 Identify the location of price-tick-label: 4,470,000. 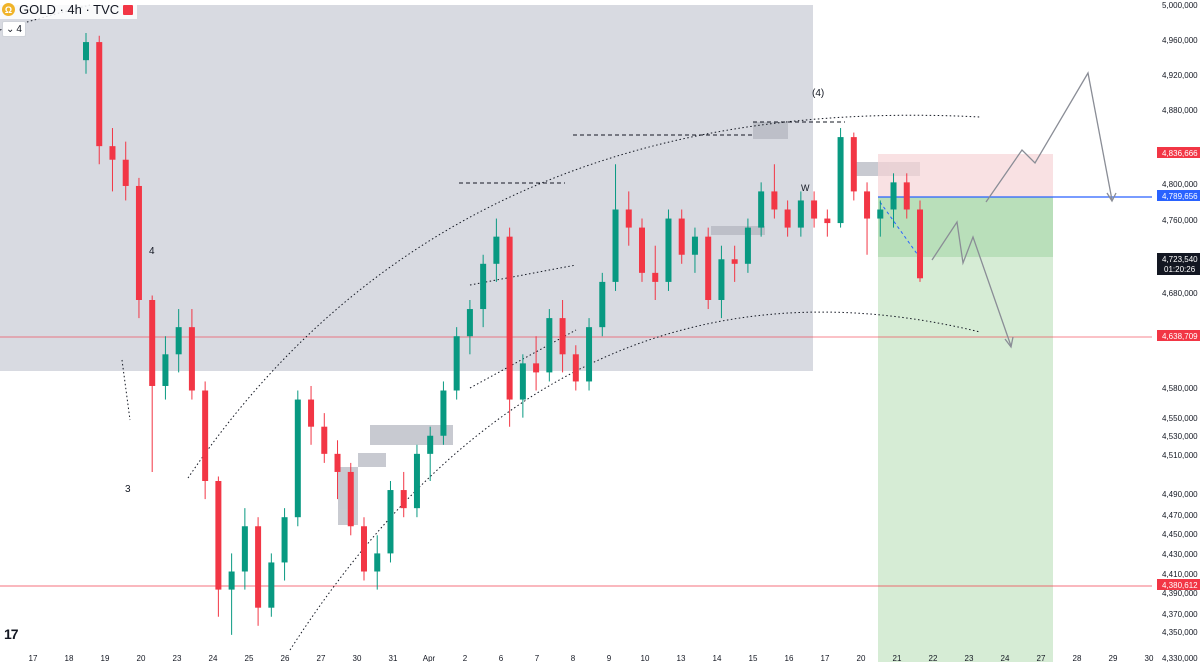
(1180, 515).